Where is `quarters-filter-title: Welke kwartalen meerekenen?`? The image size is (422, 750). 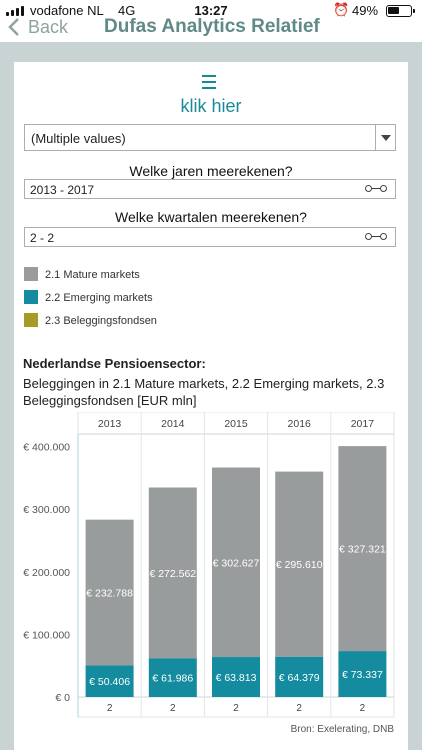
quarters-filter-title: Welke kwartalen meerekenen? is located at coordinates (211, 217).